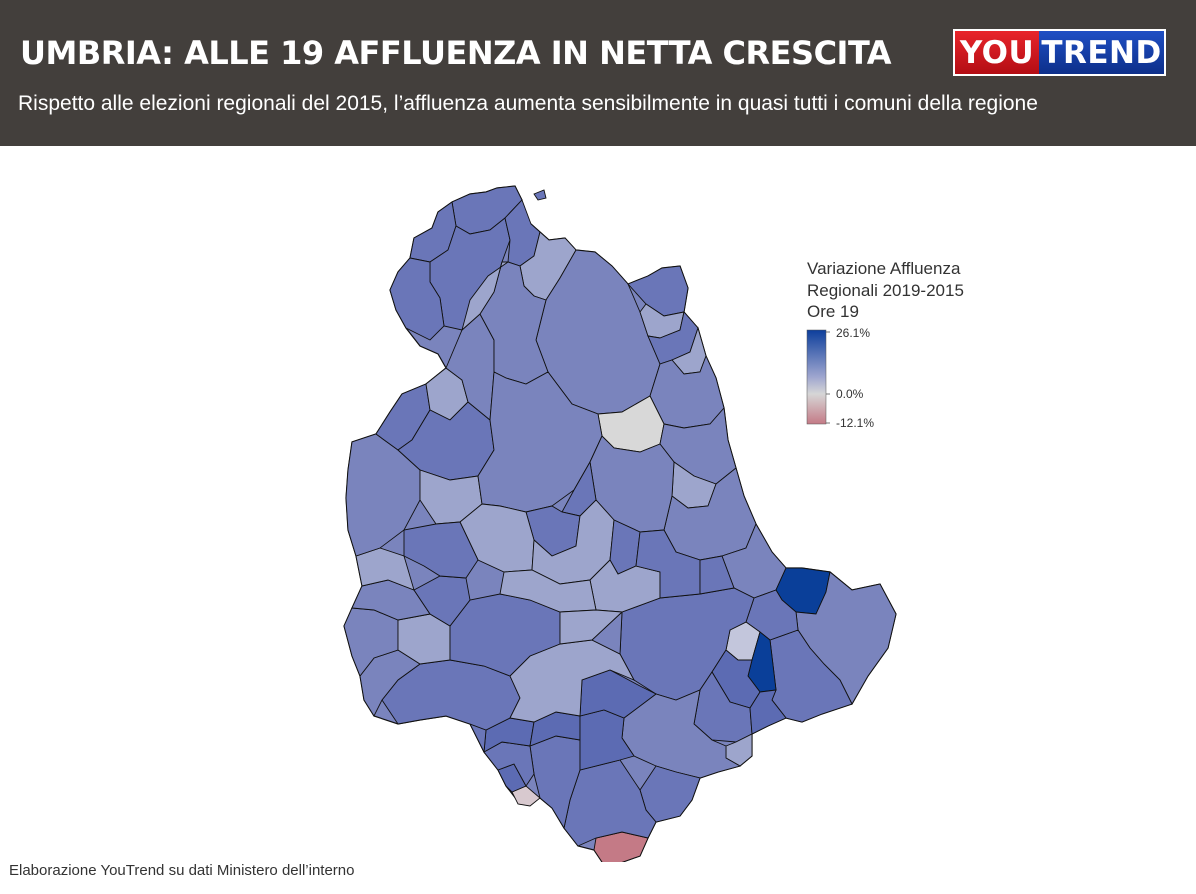 This screenshot has width=1196, height=894. What do you see at coordinates (417, 299) in the screenshot?
I see `comune-monte-santa-maria` at bounding box center [417, 299].